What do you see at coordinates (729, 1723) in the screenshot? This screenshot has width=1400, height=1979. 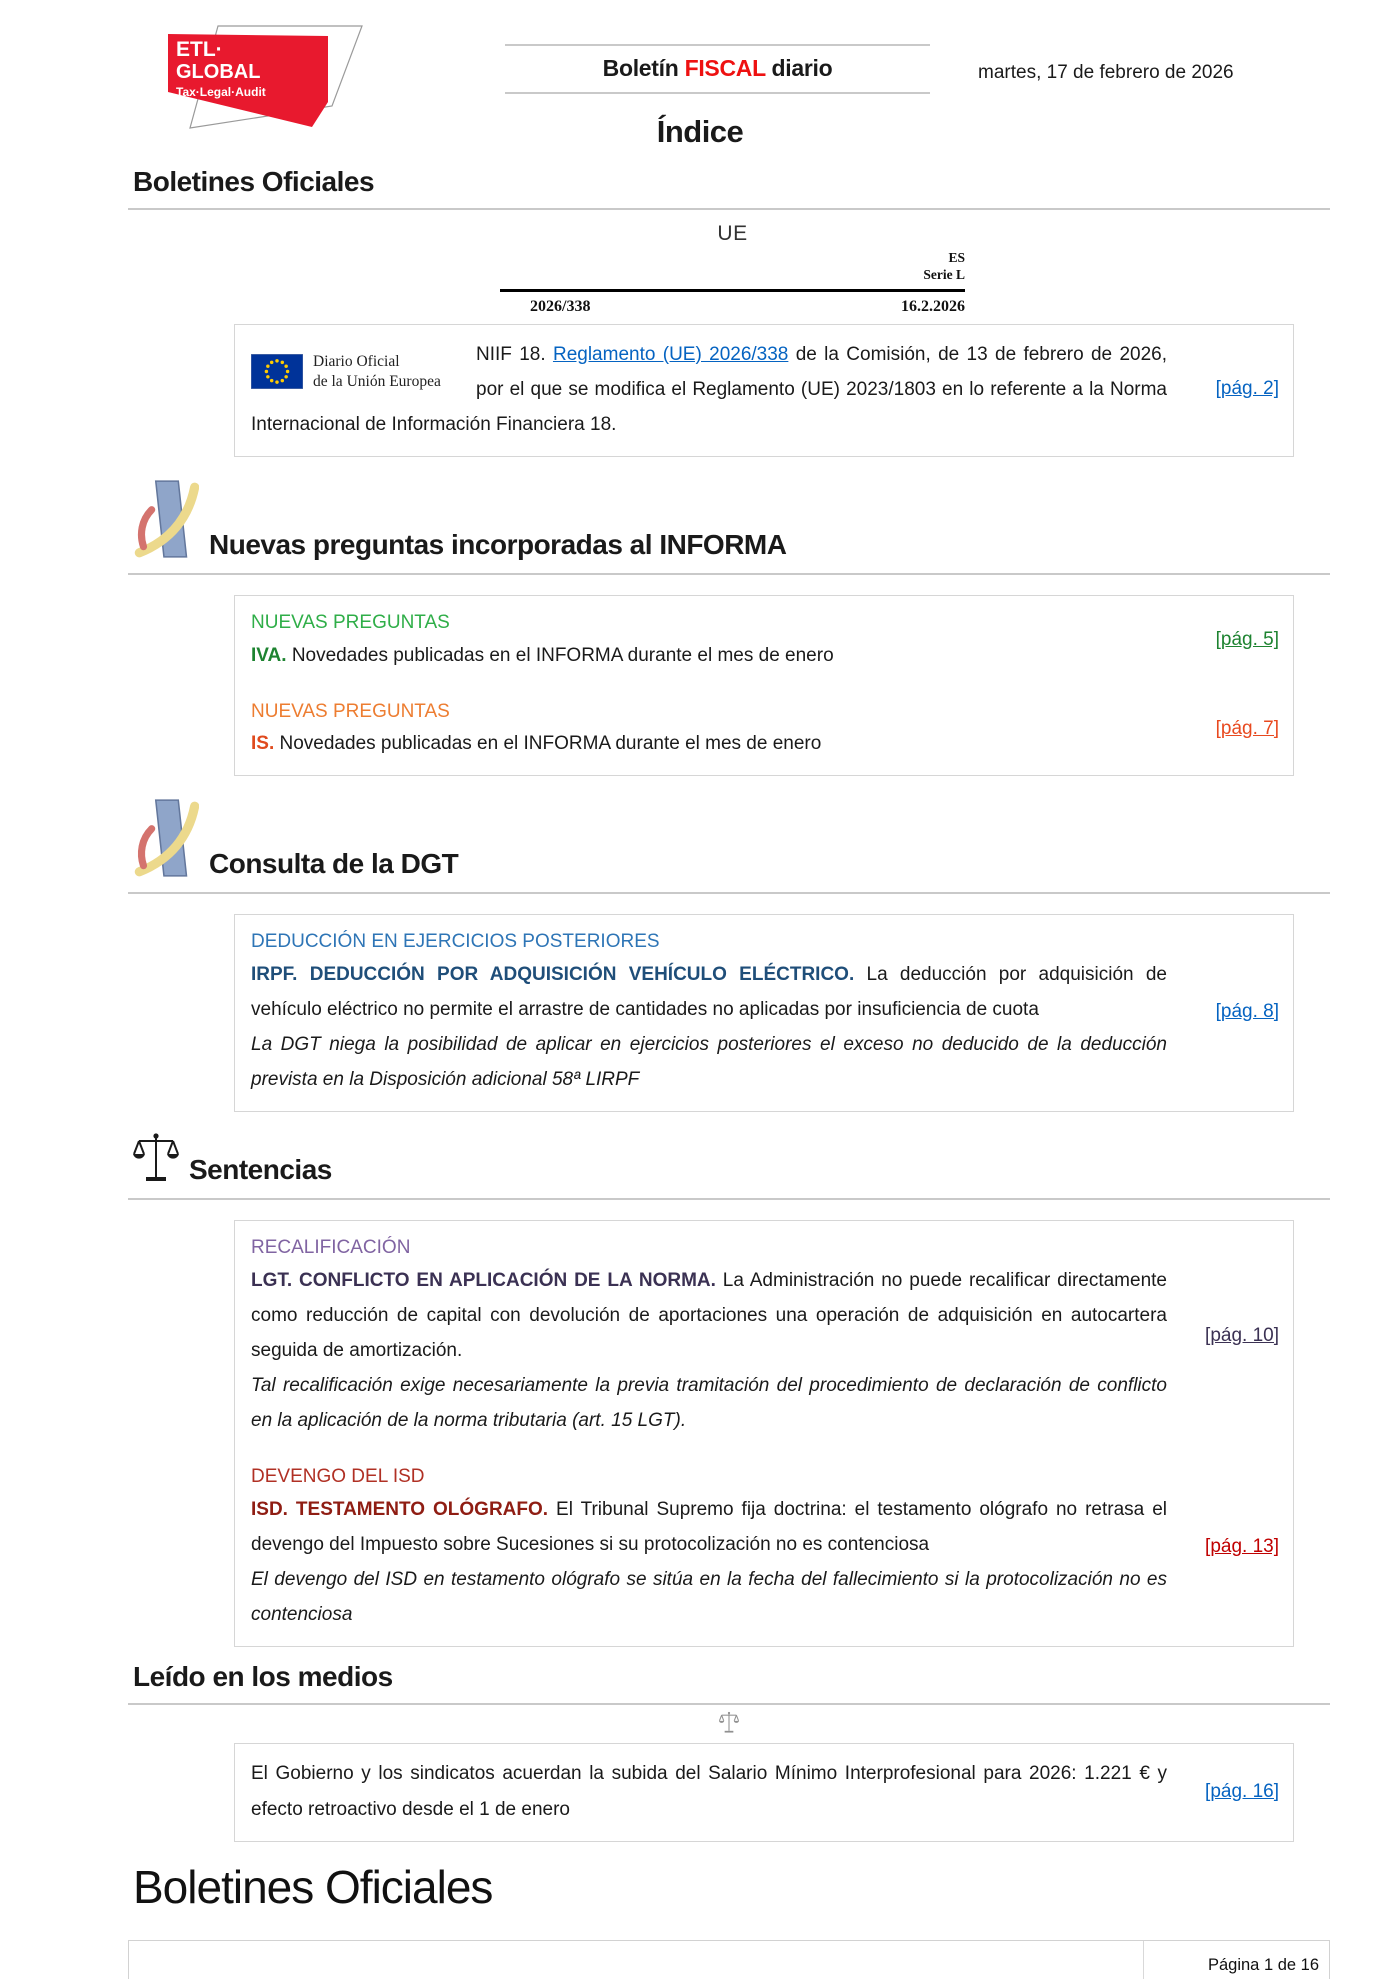 I see `small-scales-icon` at bounding box center [729, 1723].